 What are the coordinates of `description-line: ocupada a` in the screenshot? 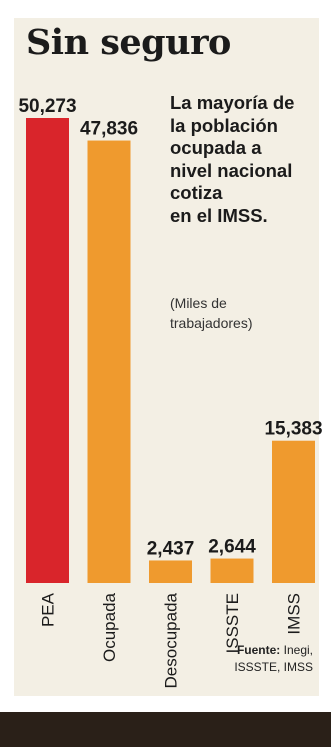 It's located at (216, 147).